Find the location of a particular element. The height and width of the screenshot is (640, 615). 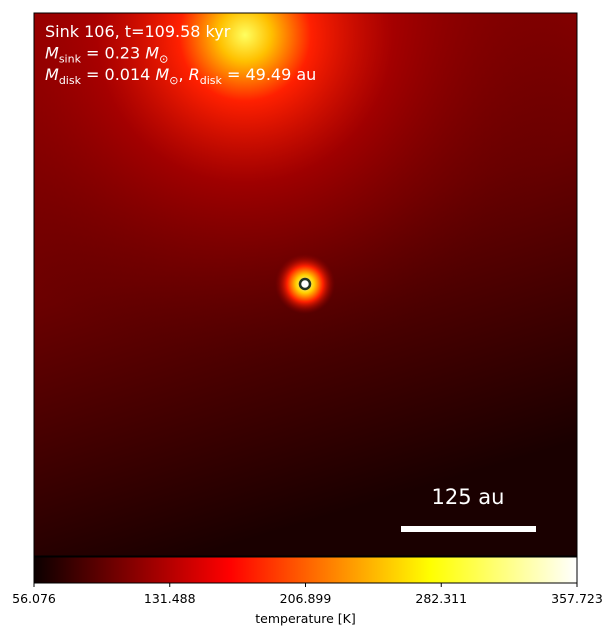

colorbar-tick-label: 357.723 is located at coordinates (577, 598).